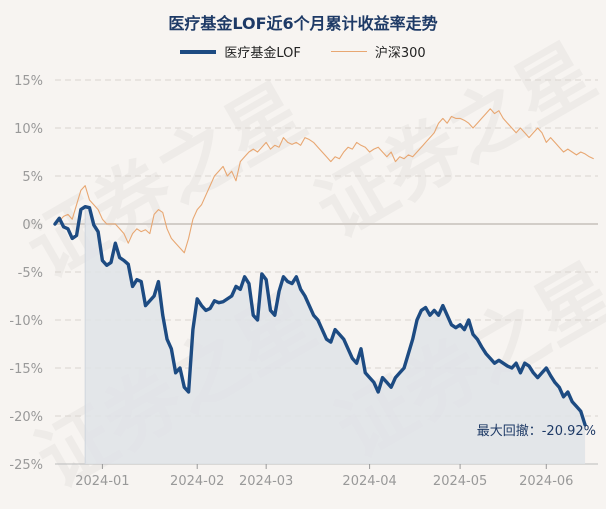 This screenshot has width=606, height=509. I want to click on x-tick-label: 2024-01, so click(102, 481).